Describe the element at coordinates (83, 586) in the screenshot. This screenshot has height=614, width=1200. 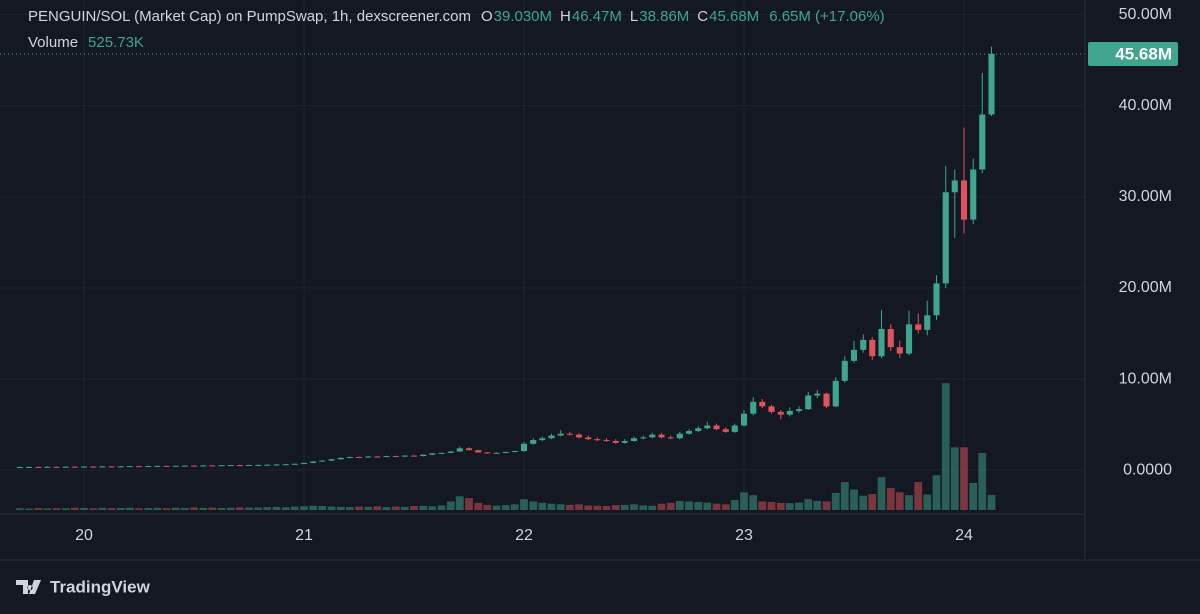
I see `tradingview-logo: TradingView` at that location.